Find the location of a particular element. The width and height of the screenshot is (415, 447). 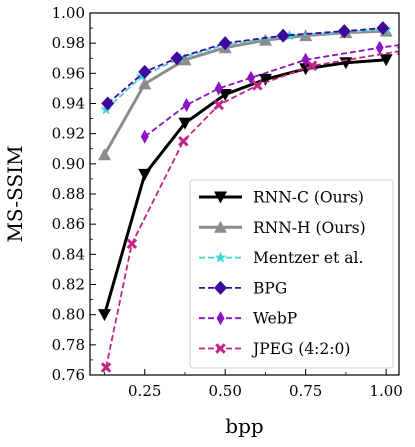

y-tick-label: 0.78 is located at coordinates (68, 345).